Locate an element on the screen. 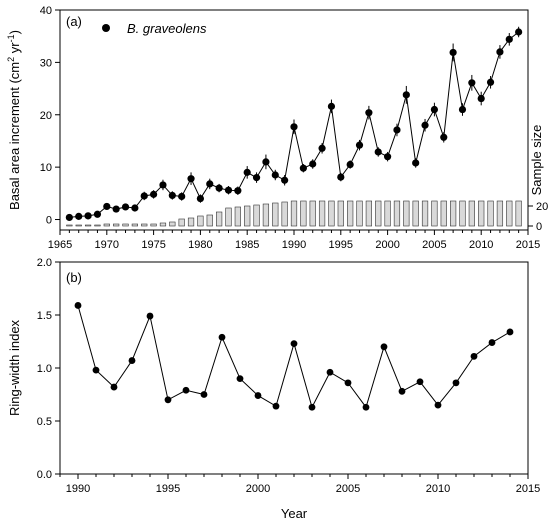 The height and width of the screenshot is (527, 550). legend-marker is located at coordinates (106, 28).